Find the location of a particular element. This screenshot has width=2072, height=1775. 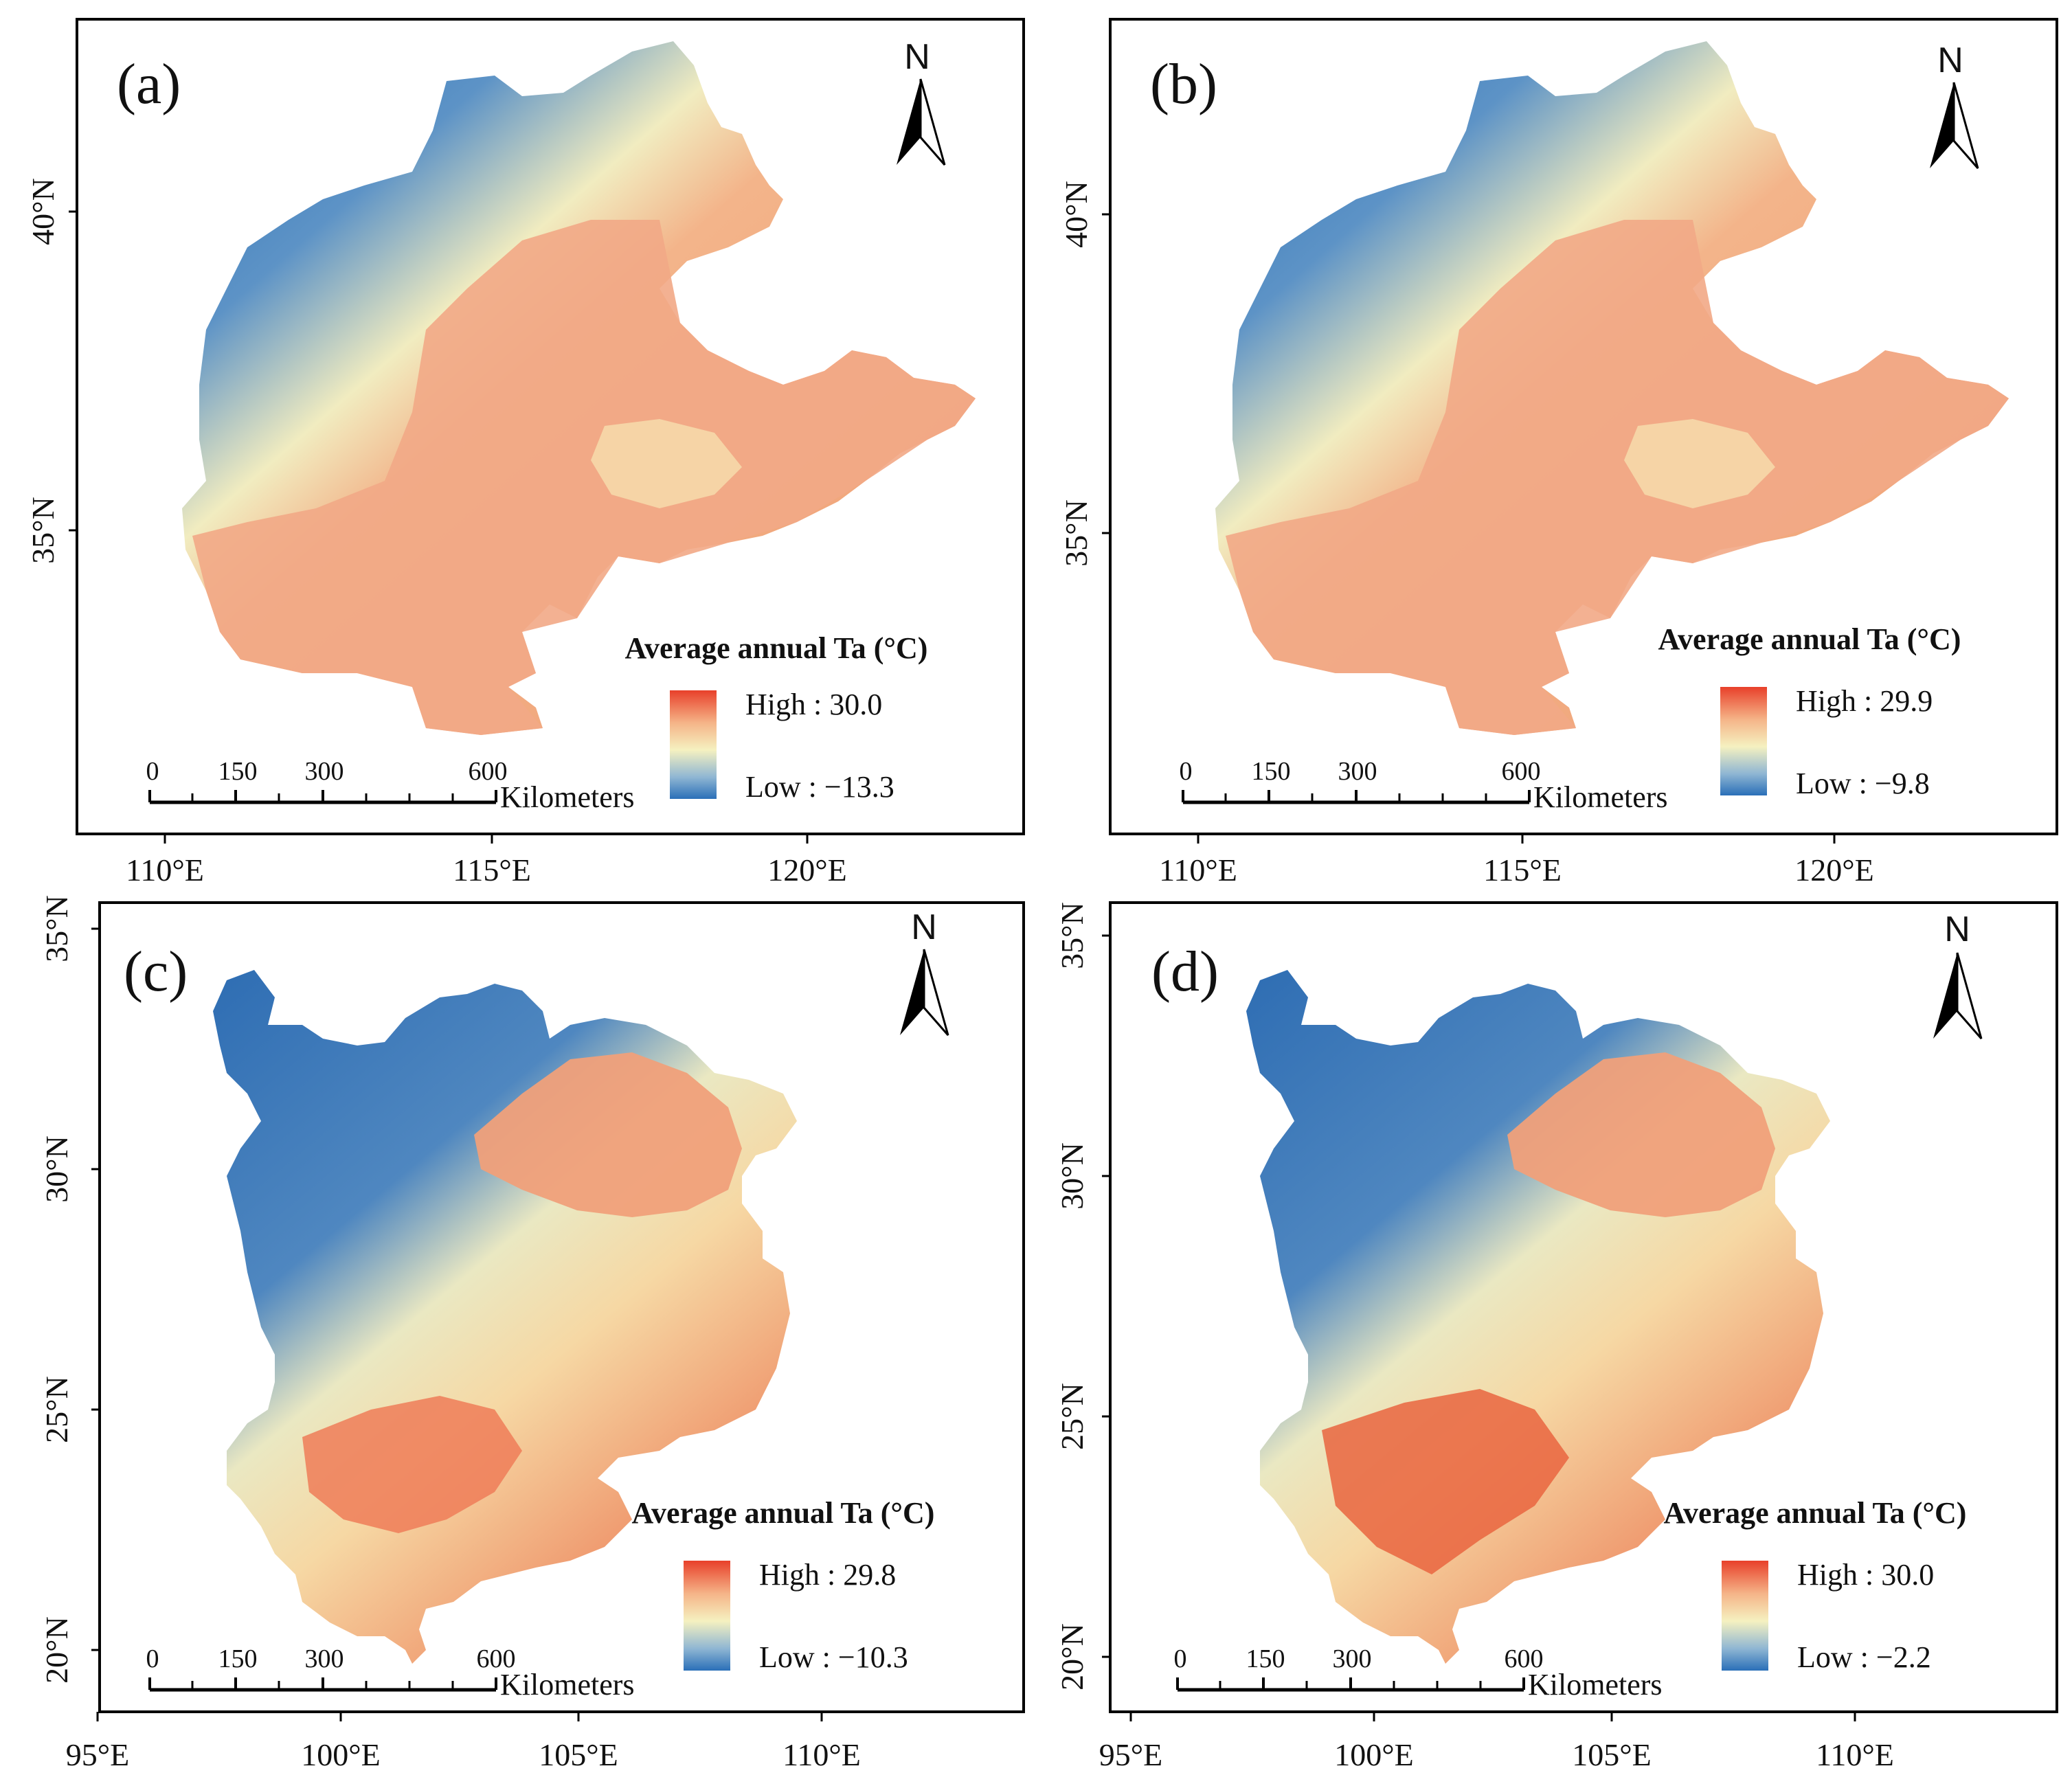

lat-tick: 40°N is located at coordinates (42, 211).